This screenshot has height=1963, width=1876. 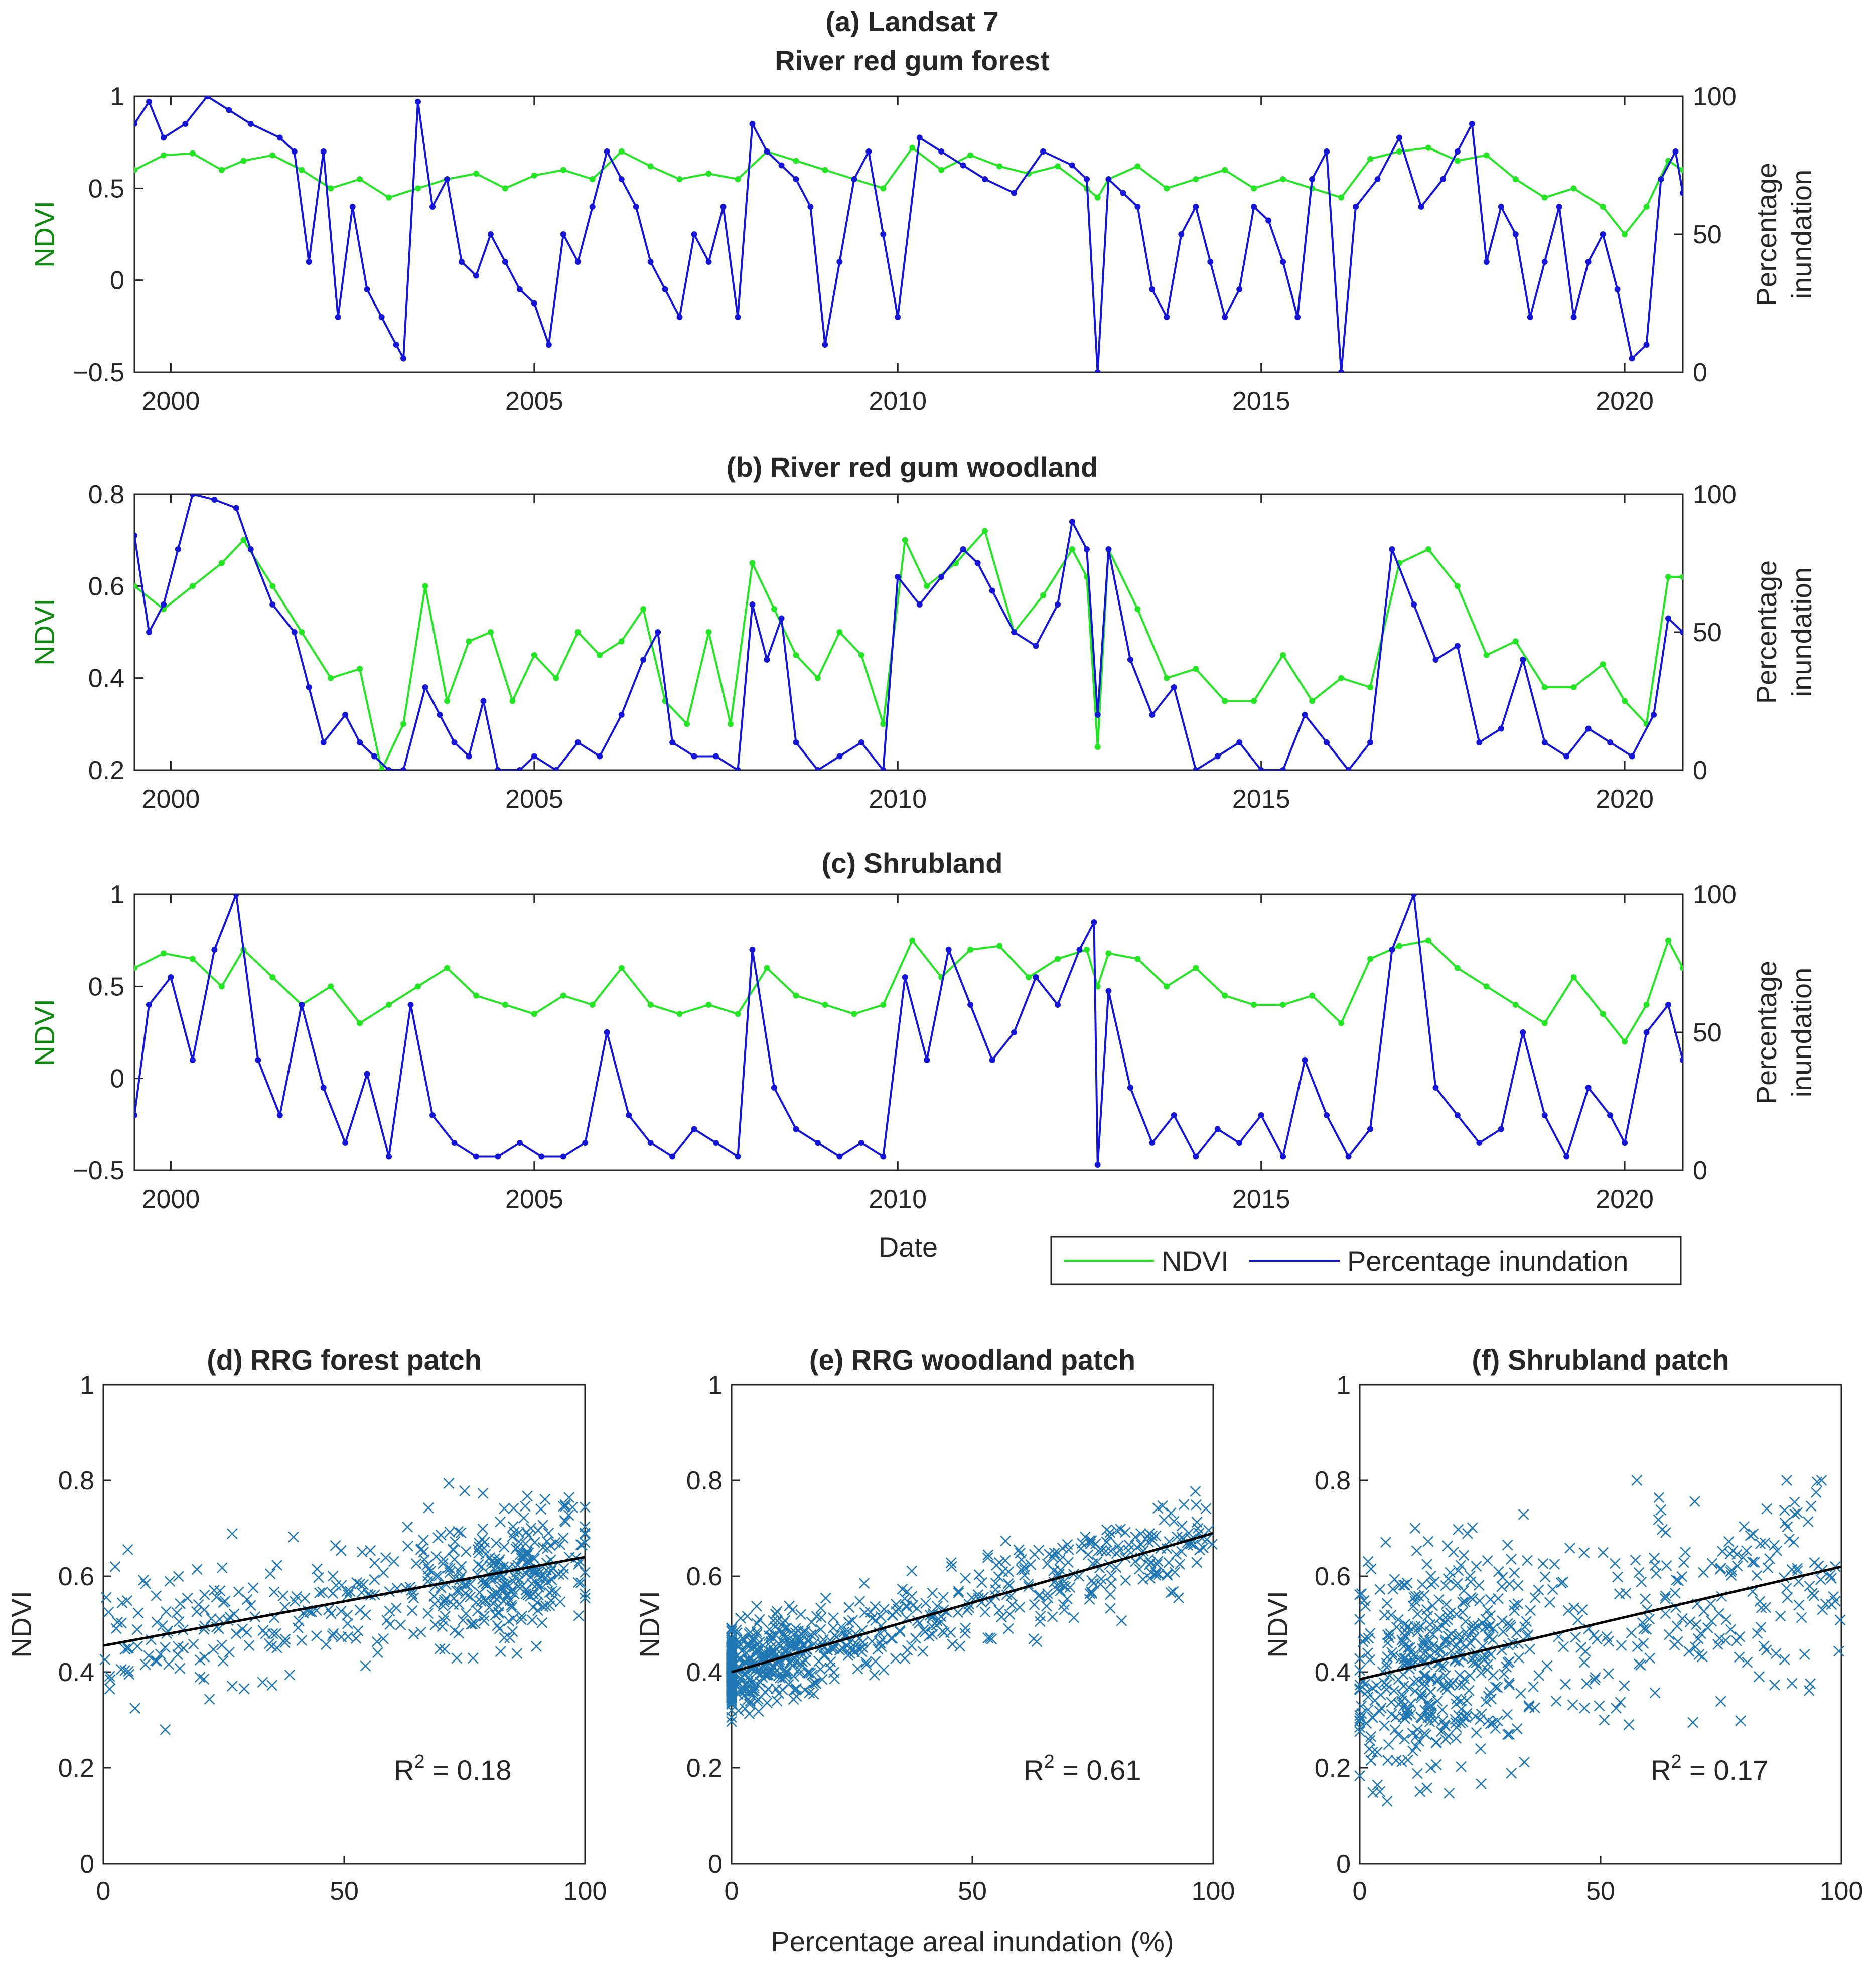 What do you see at coordinates (106, 770) in the screenshot?
I see `panel-b-ytick-left-label-3: 0.2` at bounding box center [106, 770].